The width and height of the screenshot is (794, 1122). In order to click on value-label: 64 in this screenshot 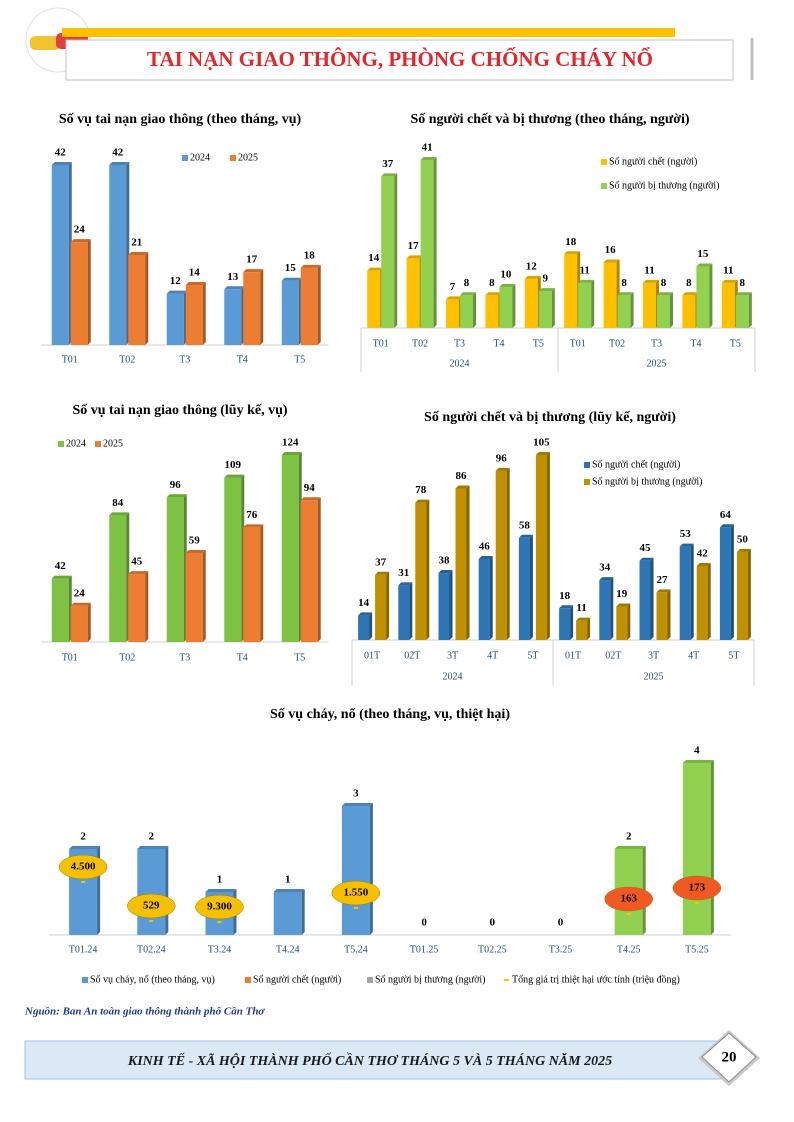, I will do `click(726, 515)`.